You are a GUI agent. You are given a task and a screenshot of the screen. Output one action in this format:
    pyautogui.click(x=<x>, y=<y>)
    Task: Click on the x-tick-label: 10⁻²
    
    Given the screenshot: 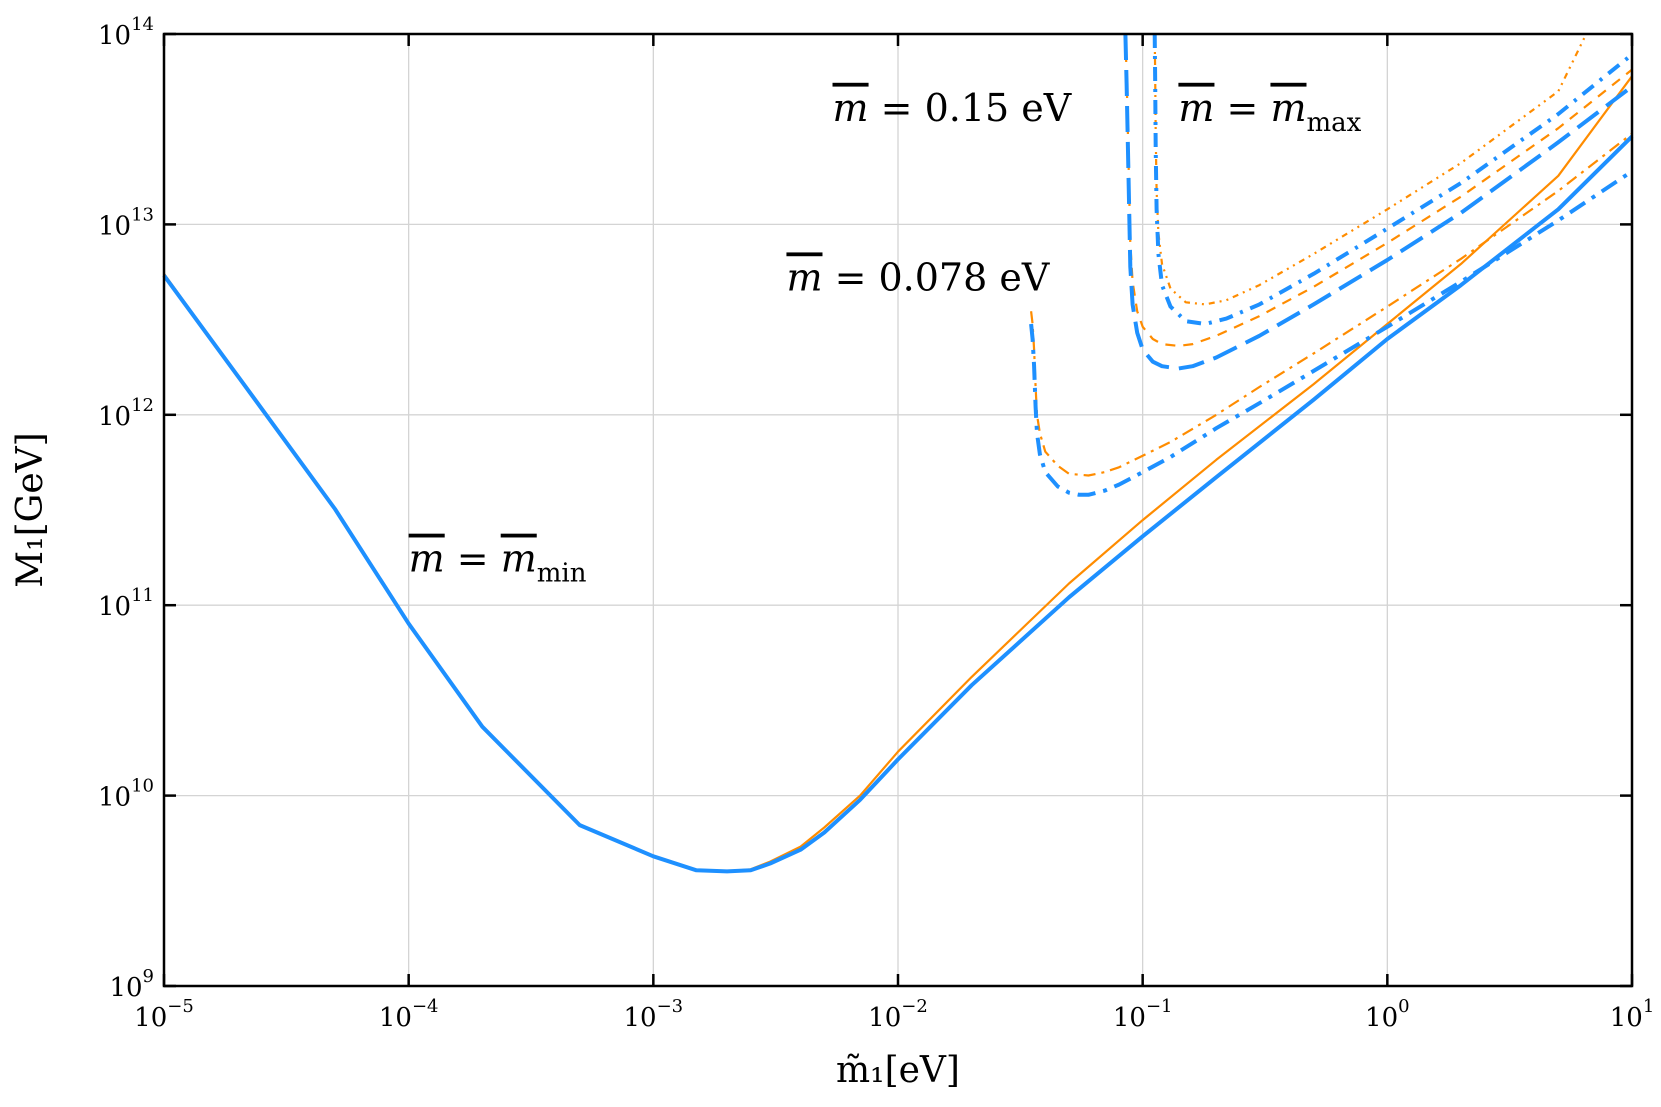 What is the action you would take?
    pyautogui.click(x=898, y=1014)
    